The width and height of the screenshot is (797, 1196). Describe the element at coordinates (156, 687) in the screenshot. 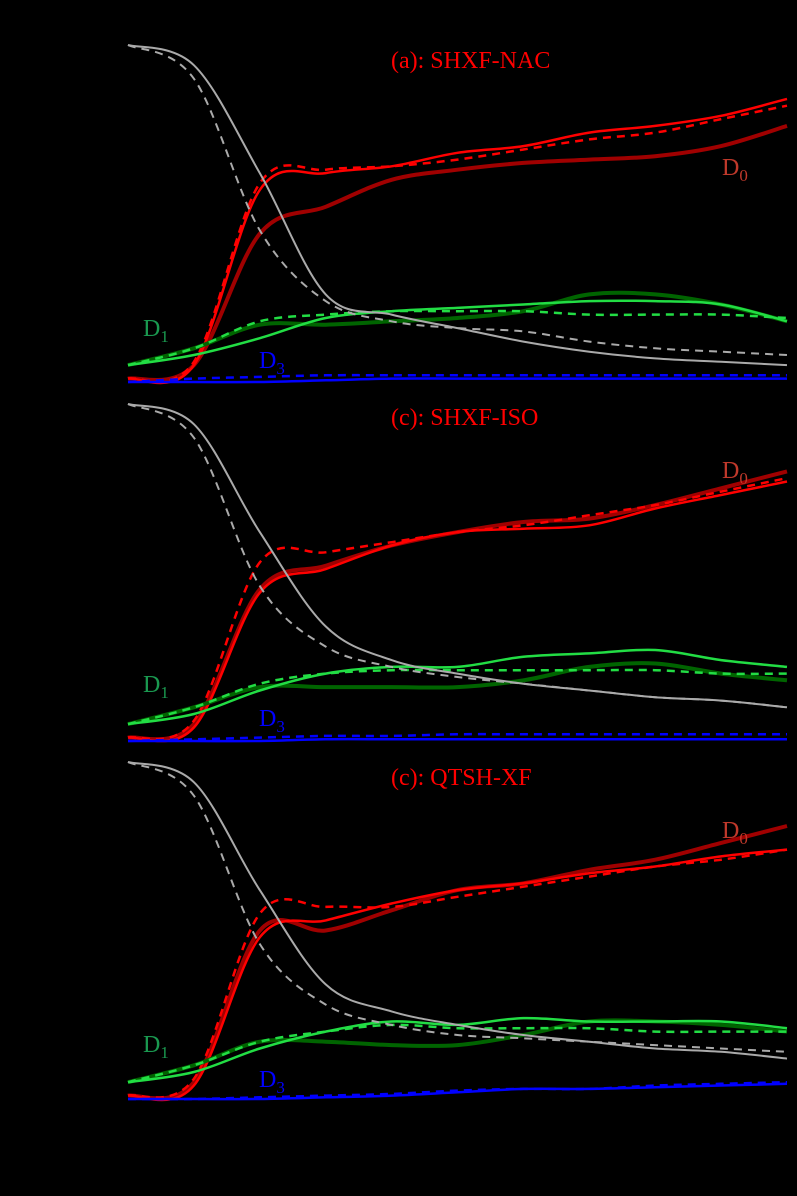

I see `panel-b-label-d1: D1` at that location.